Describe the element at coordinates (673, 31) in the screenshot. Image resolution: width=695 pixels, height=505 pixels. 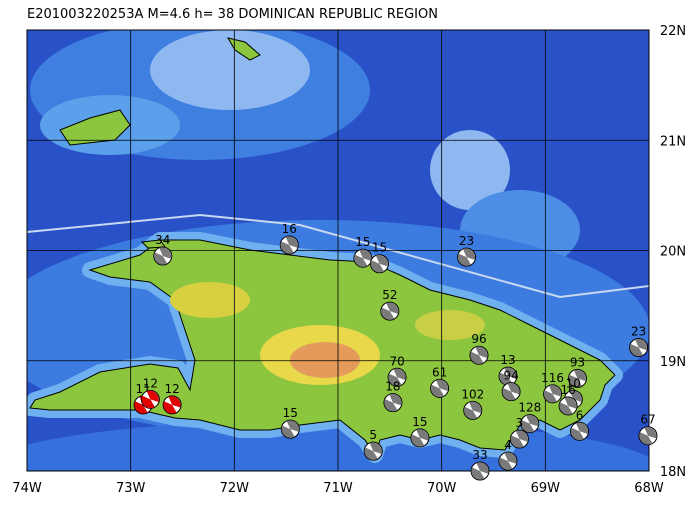
I see `lat-label: 22N` at that location.